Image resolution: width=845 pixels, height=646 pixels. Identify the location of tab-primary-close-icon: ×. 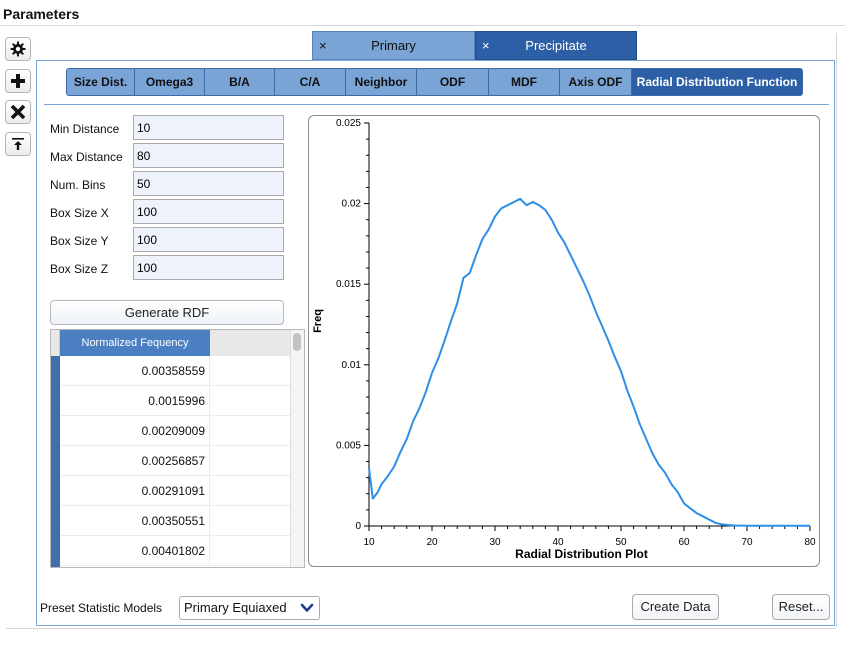
(323, 45).